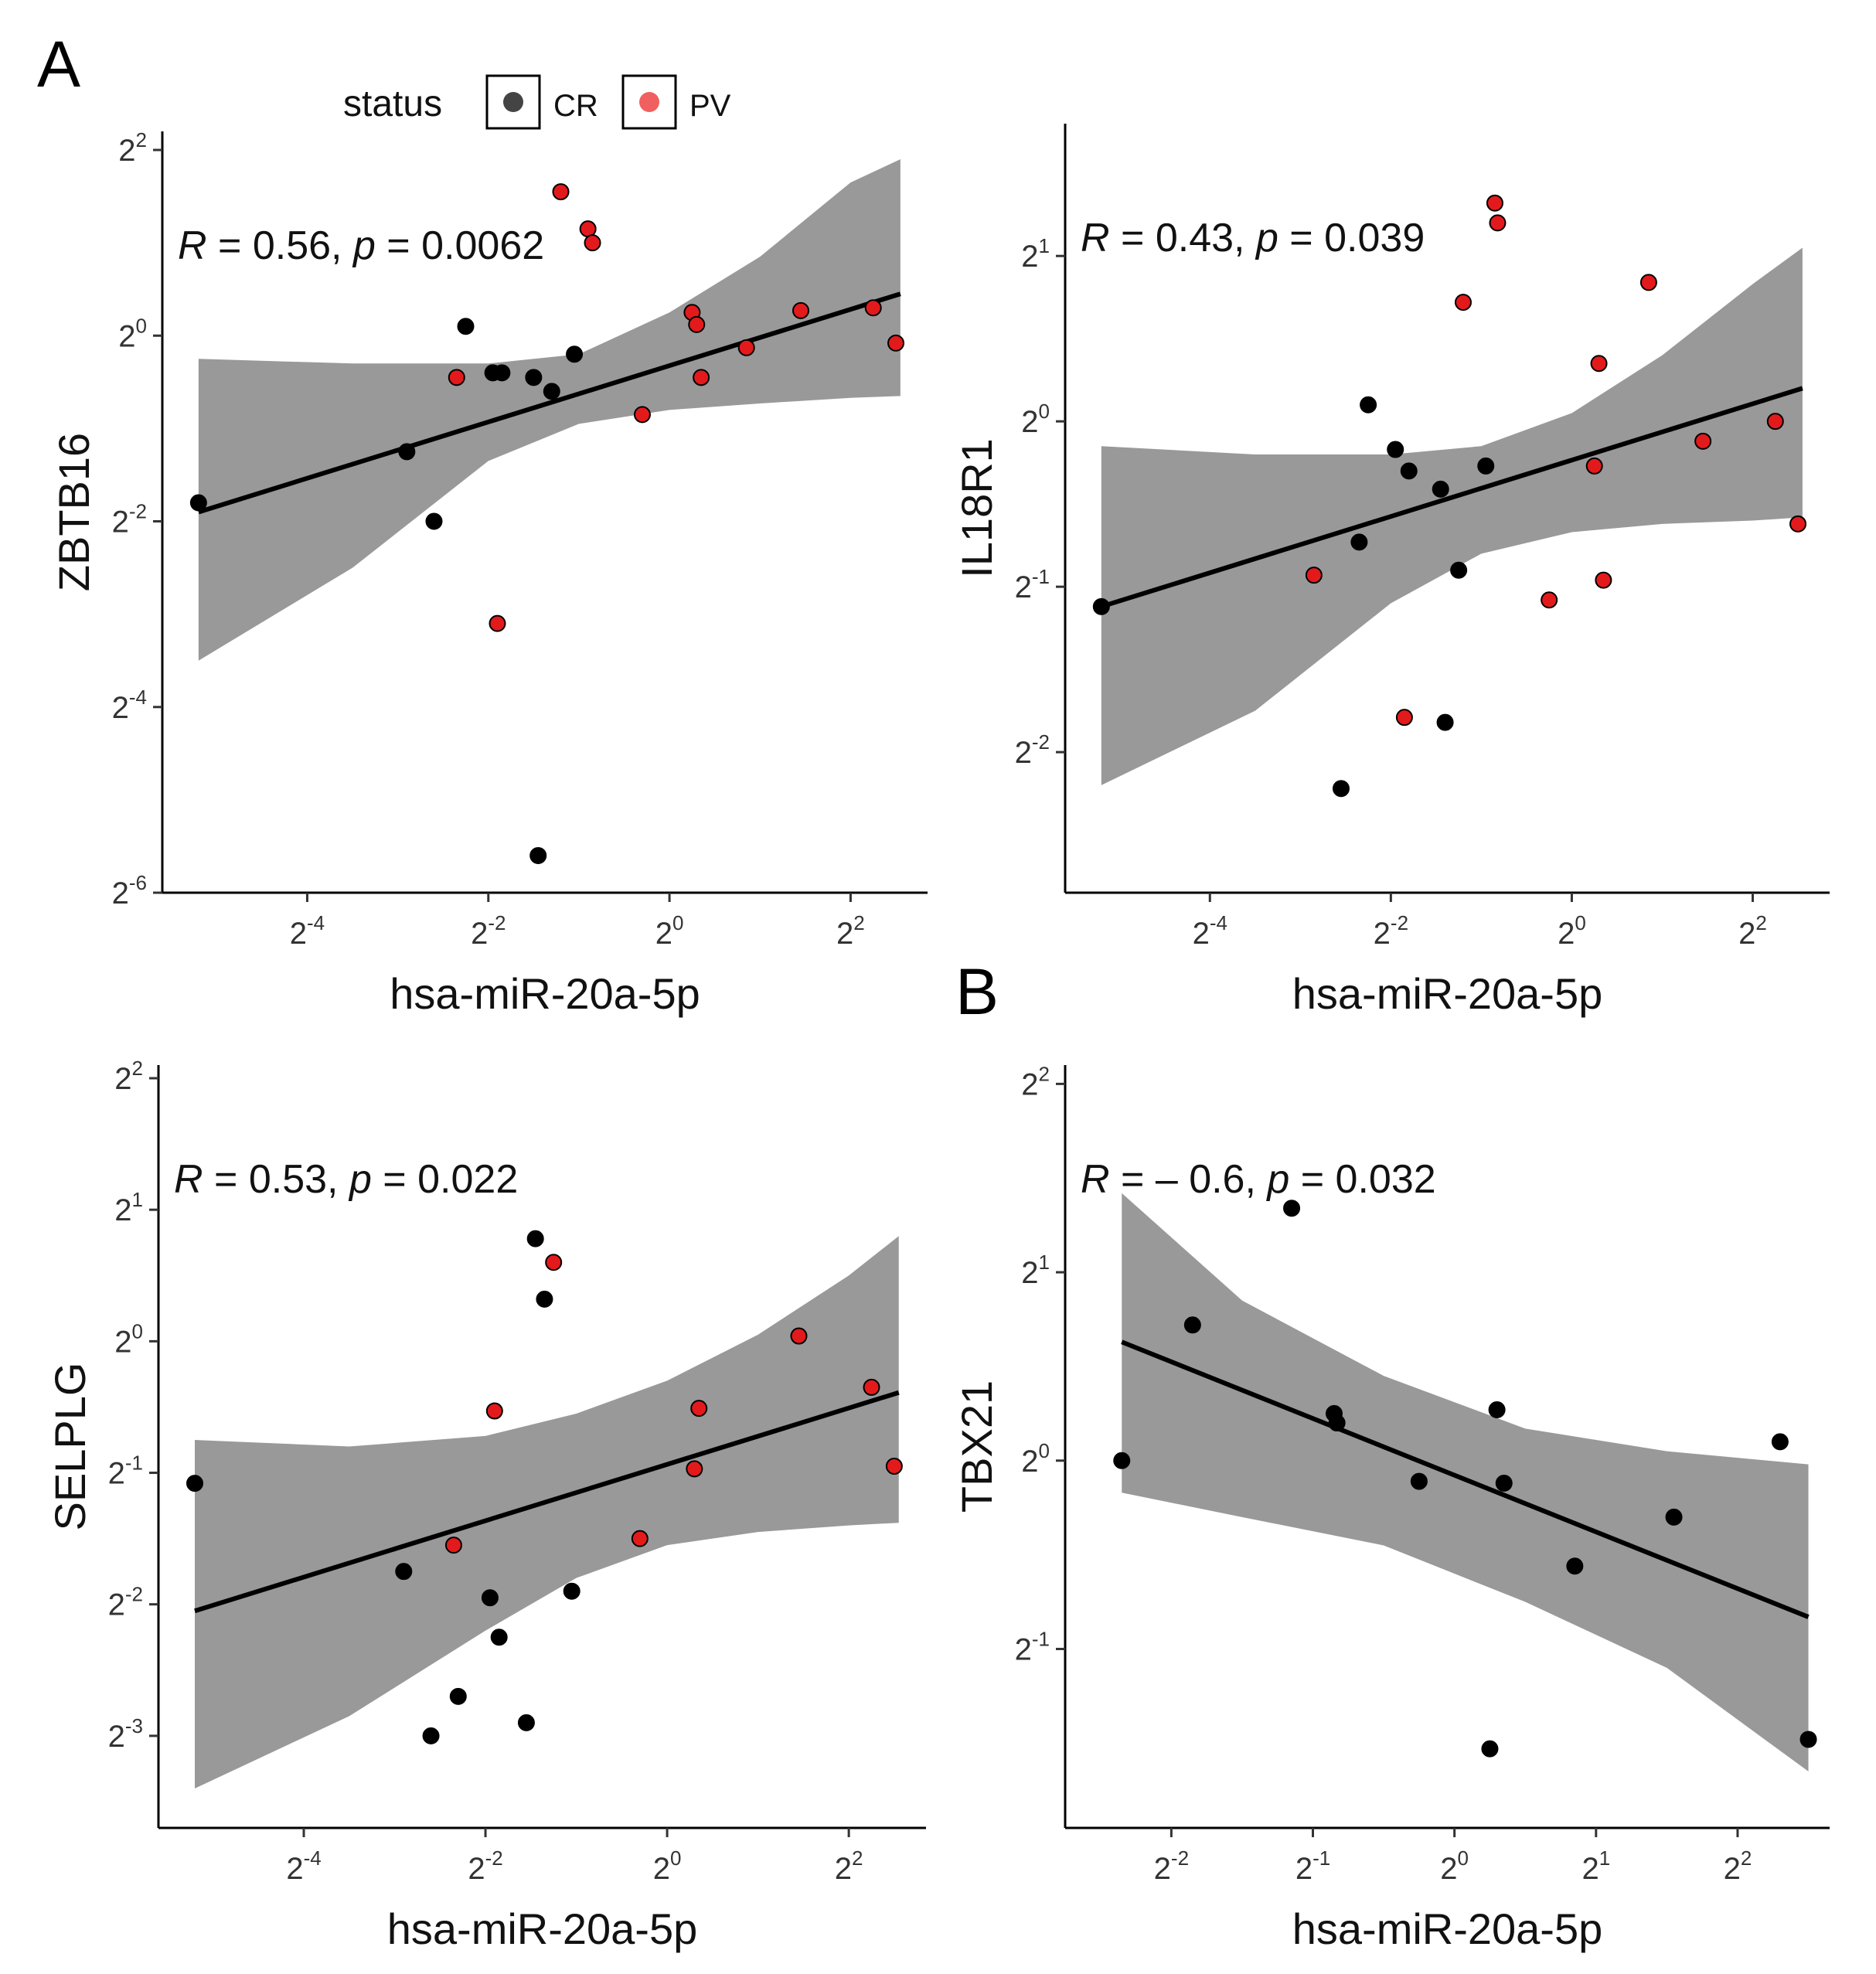 This screenshot has width=1876, height=1974. What do you see at coordinates (575, 106) in the screenshot?
I see `legend-label-cr: CR` at bounding box center [575, 106].